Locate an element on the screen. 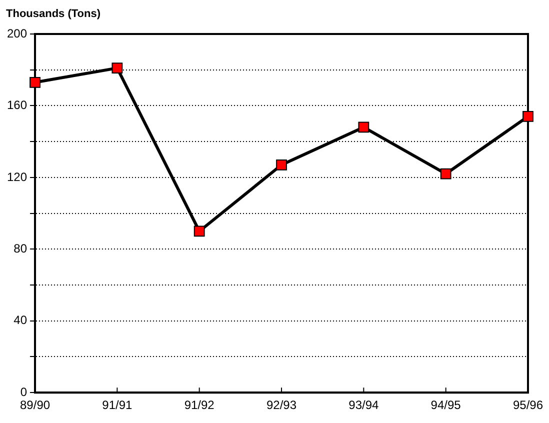 This screenshot has width=549, height=423. y-tick-label: 160 is located at coordinates (17, 105).